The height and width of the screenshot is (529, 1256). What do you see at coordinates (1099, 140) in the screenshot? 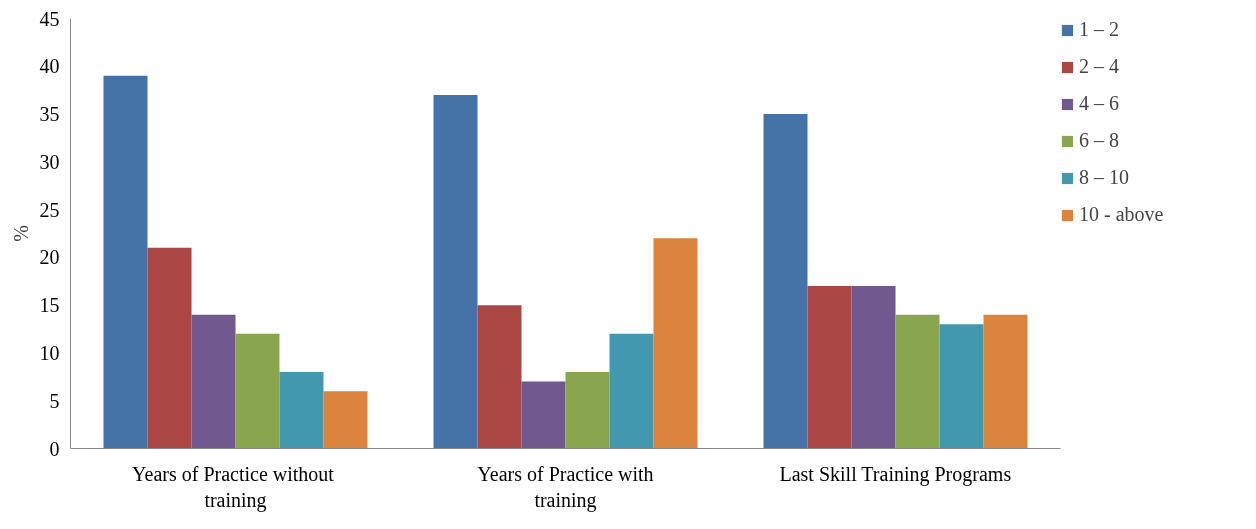
I see `legend-label: 6 – 8` at bounding box center [1099, 140].